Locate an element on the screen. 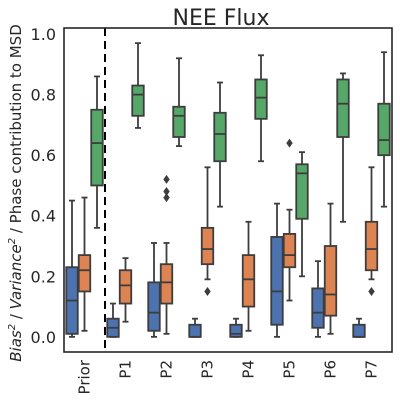 Image resolution: width=400 pixels, height=400 pixels. x-axis-ticks: Prior P1 P2 P3 P4 P5 P6 P7 is located at coordinates (228, 376).